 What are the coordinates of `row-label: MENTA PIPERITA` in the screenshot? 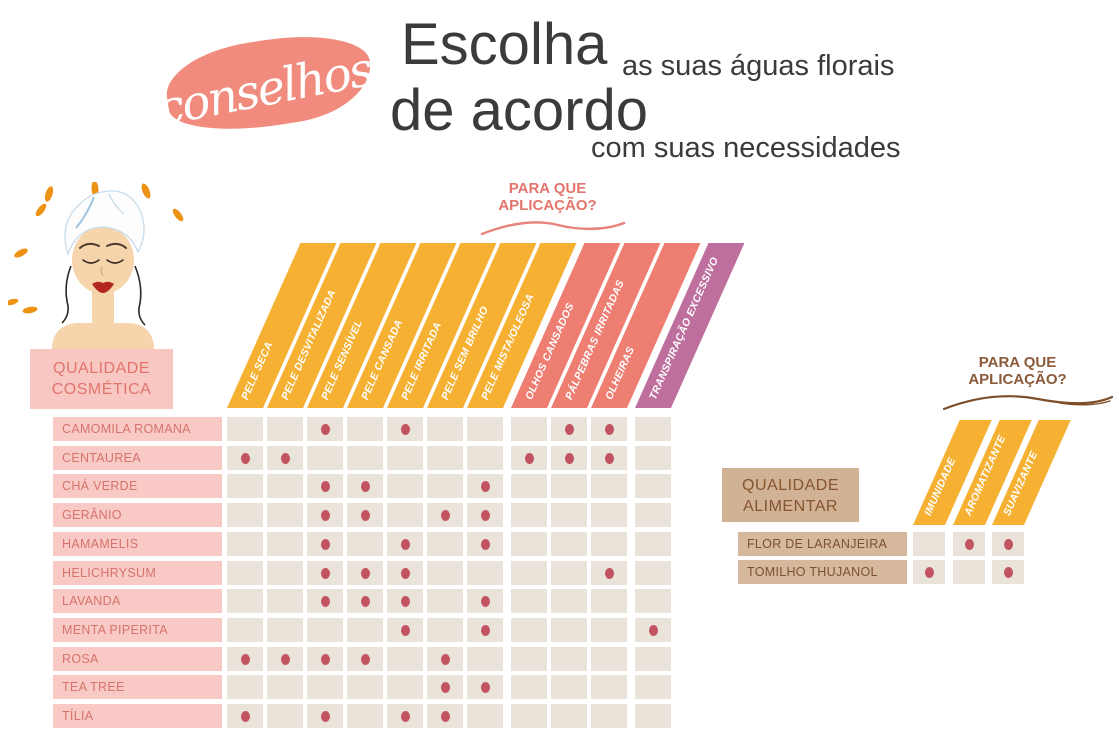 It's located at (137, 630).